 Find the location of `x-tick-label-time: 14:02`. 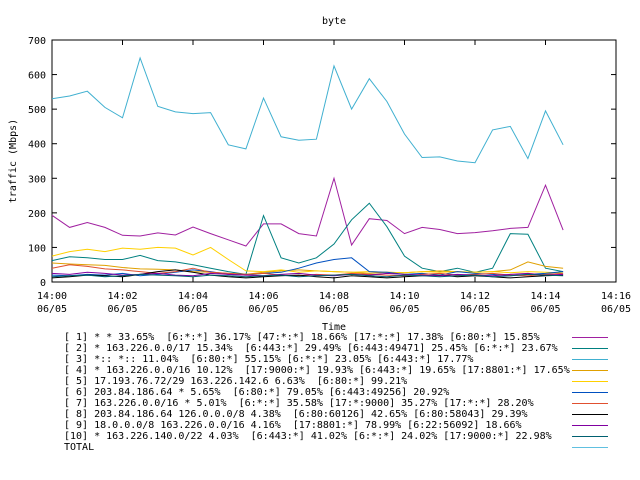

x-tick-label-time: 14:02 is located at coordinates (122, 296).